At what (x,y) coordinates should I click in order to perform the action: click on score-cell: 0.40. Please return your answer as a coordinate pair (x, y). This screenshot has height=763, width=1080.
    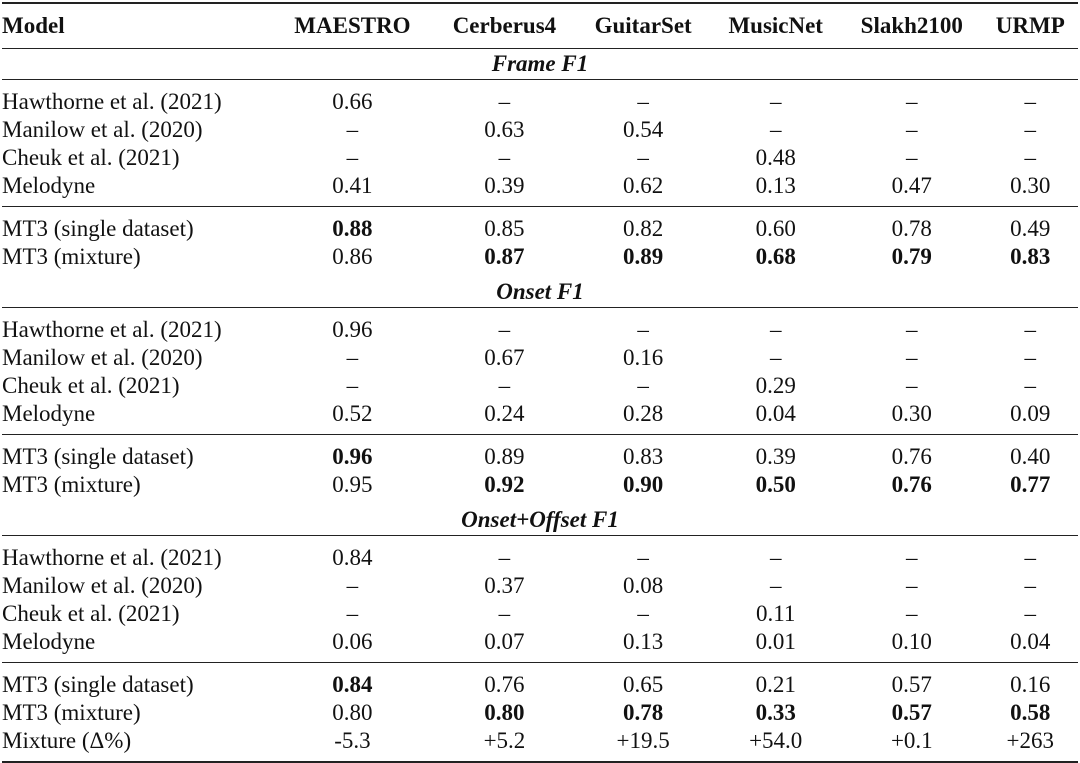
    Looking at the image, I should click on (1030, 456).